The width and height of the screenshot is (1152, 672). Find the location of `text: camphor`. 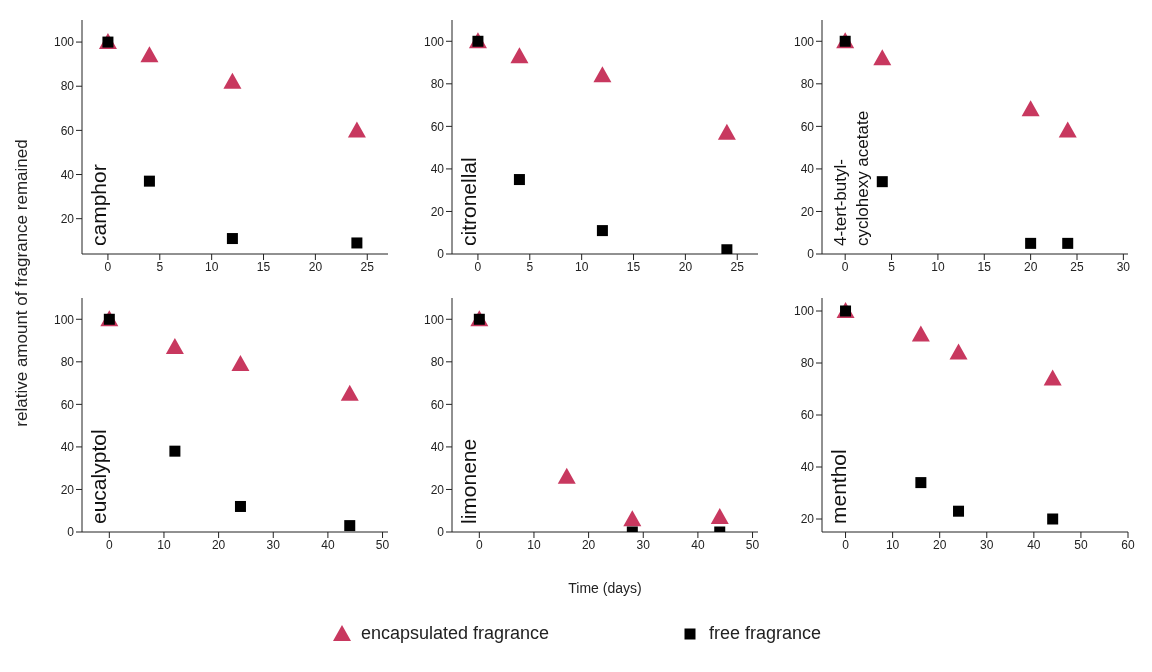

text: camphor is located at coordinates (98, 205).